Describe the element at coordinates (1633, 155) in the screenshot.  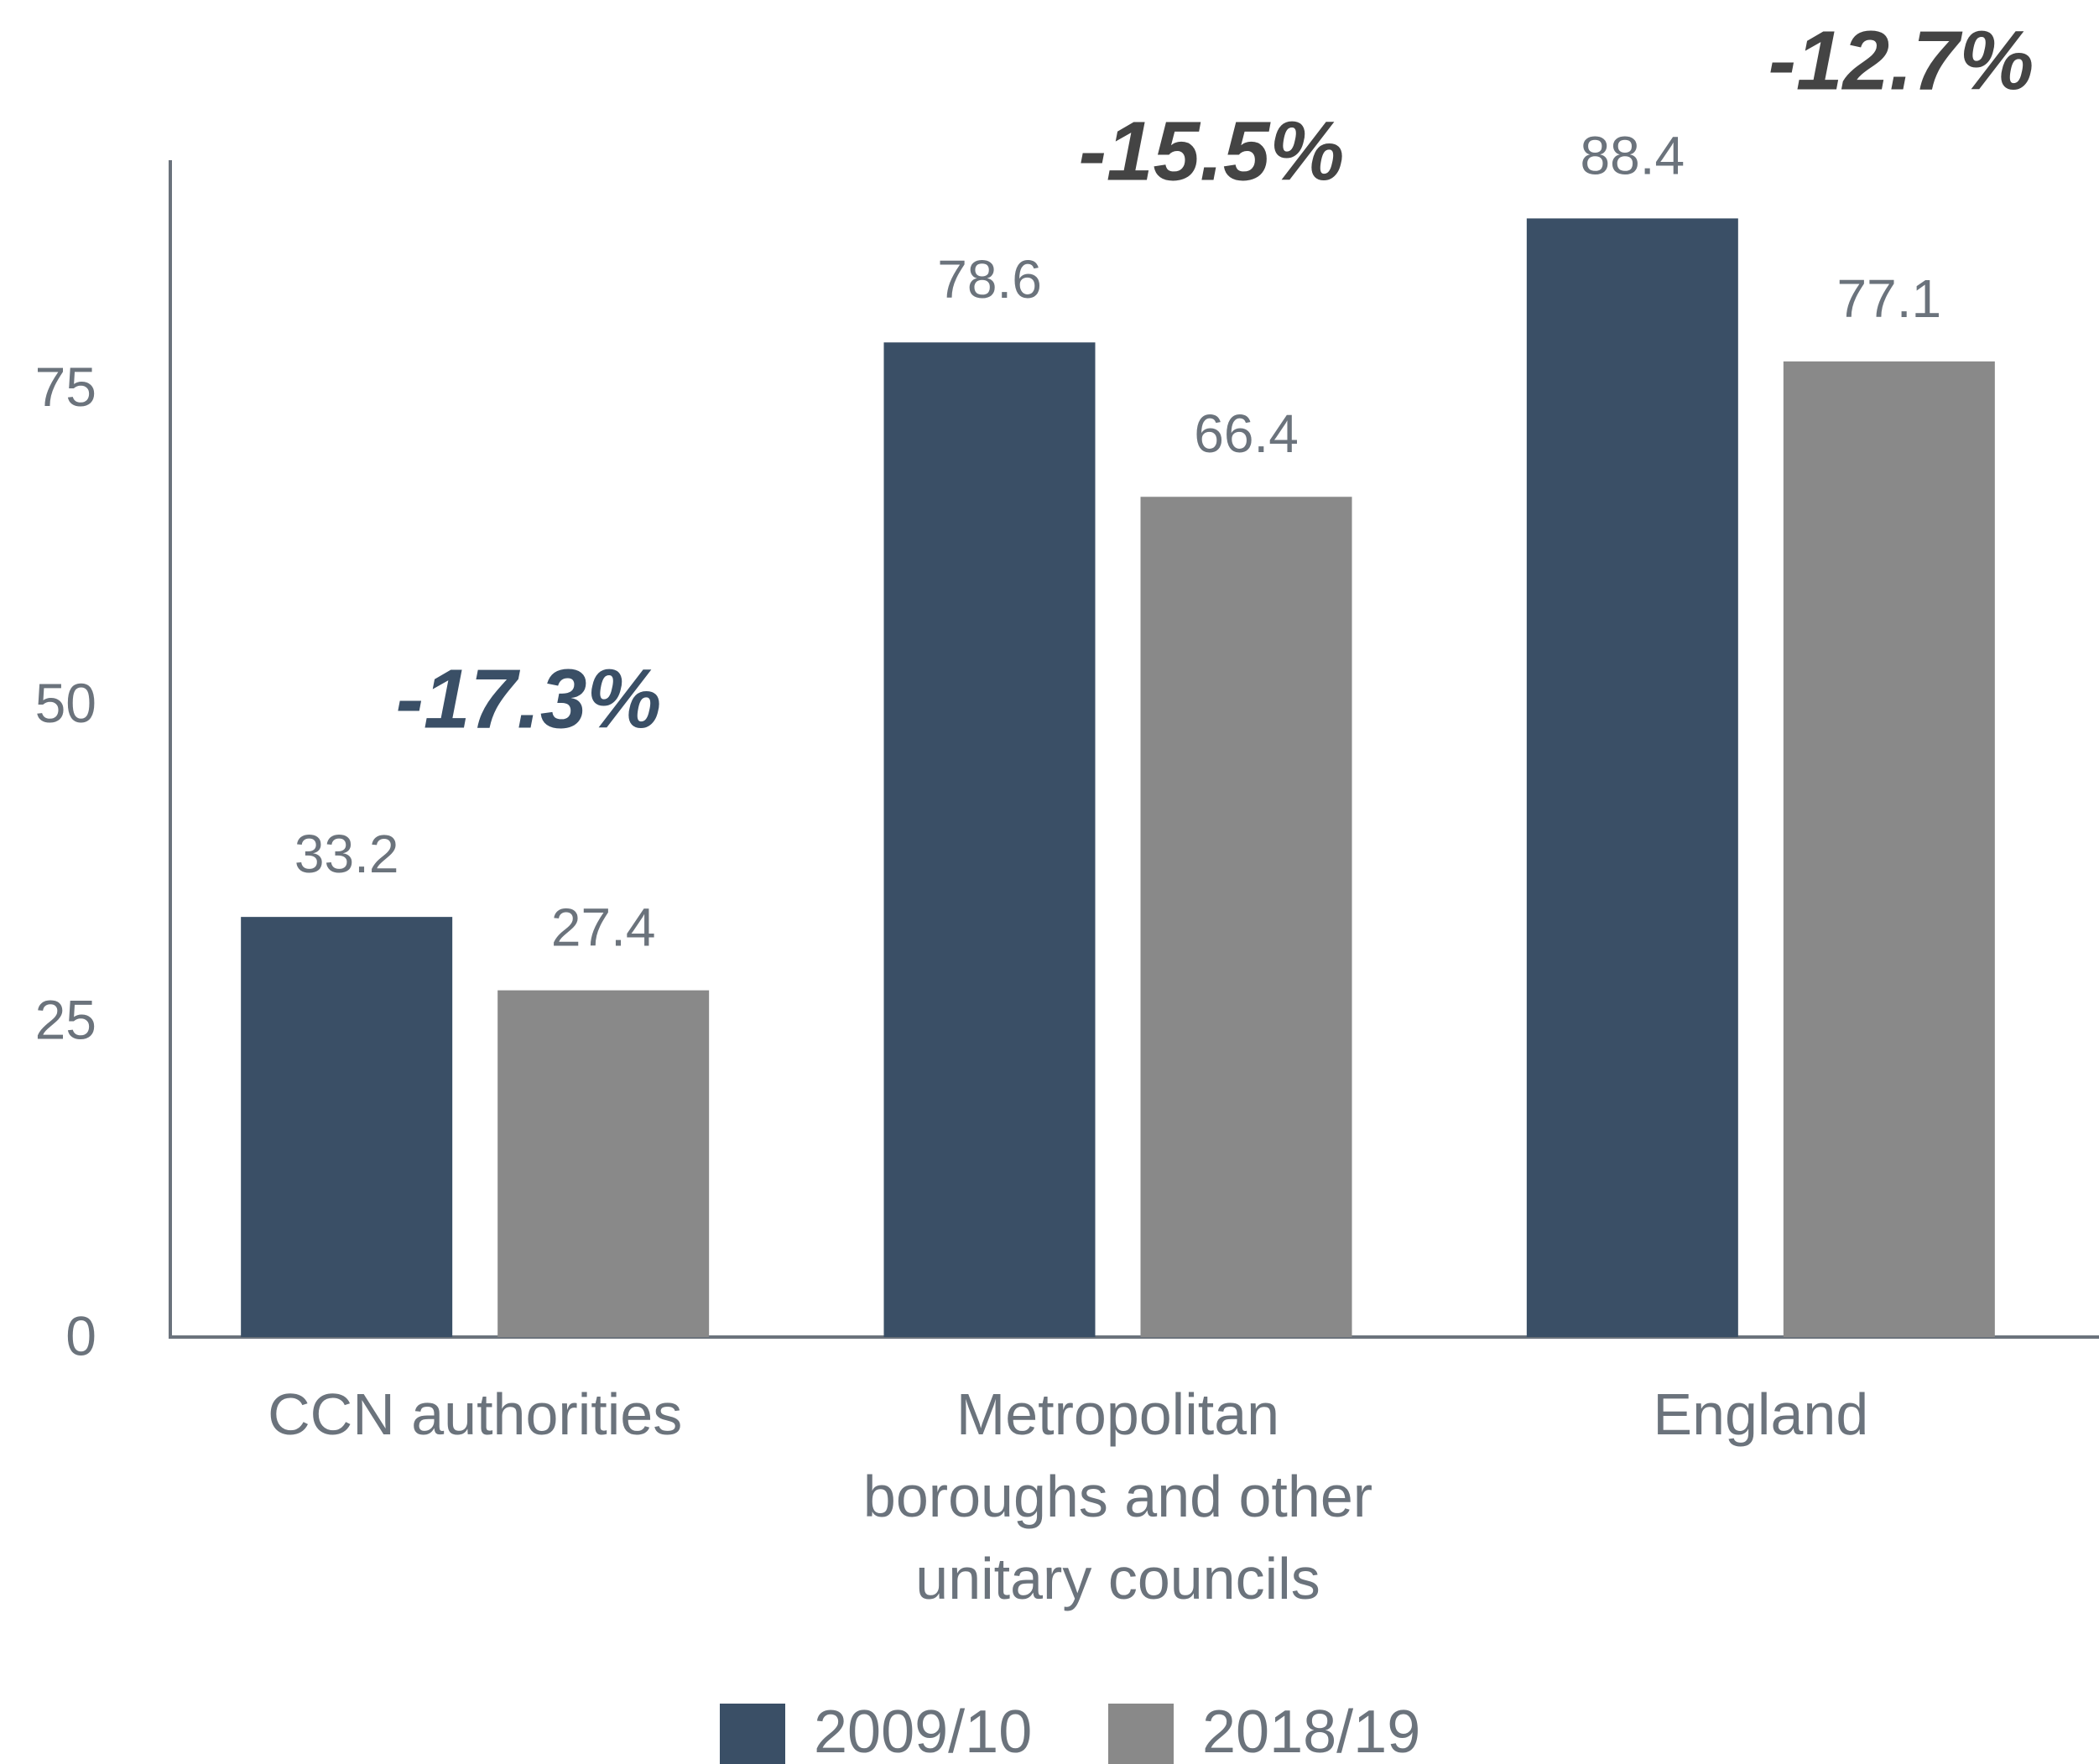
I see `value-label: 88.4` at that location.